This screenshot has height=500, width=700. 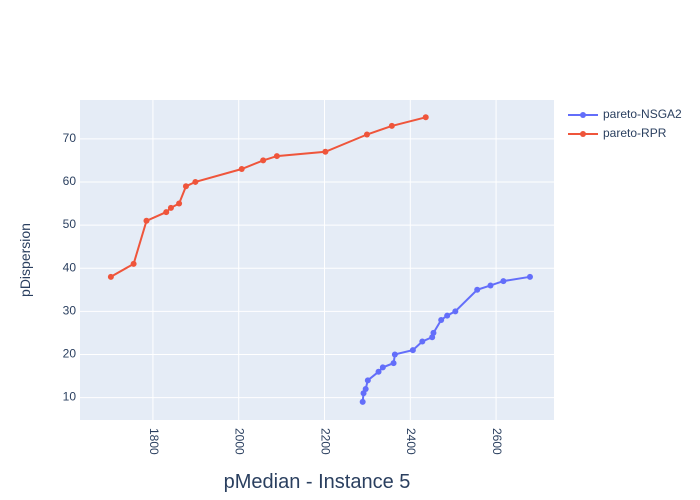 I want to click on x-tick-labels: 1800 2000 2200 2400 2600, so click(x=325, y=441).